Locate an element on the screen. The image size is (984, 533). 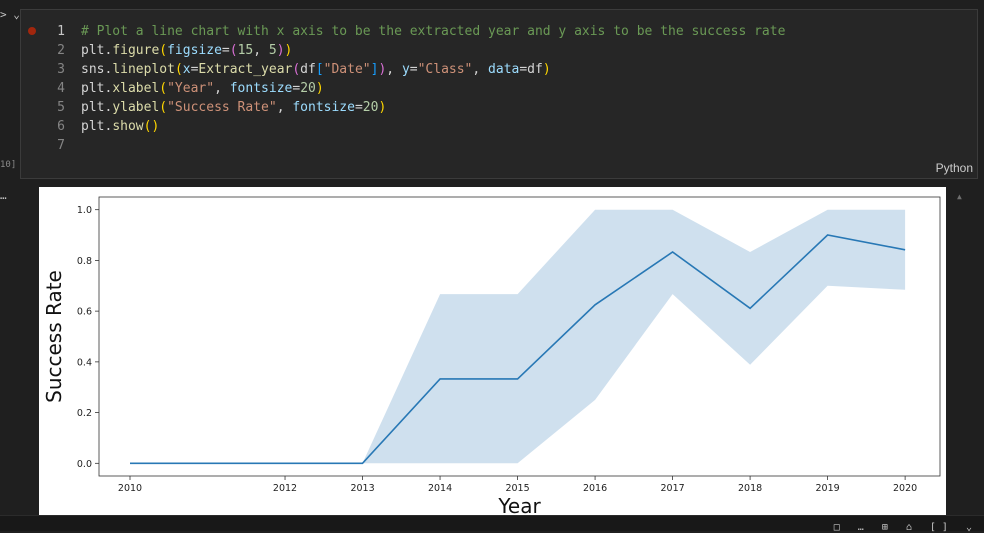
code-token: "Year" is located at coordinates (191, 88).